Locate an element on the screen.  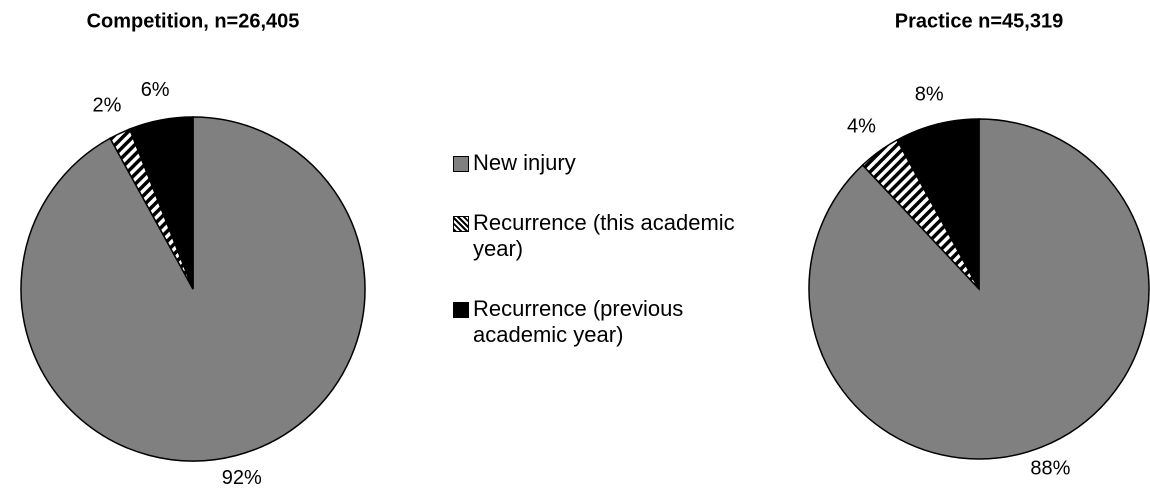
legend-label: Recurrence (this academic year) is located at coordinates (604, 235).